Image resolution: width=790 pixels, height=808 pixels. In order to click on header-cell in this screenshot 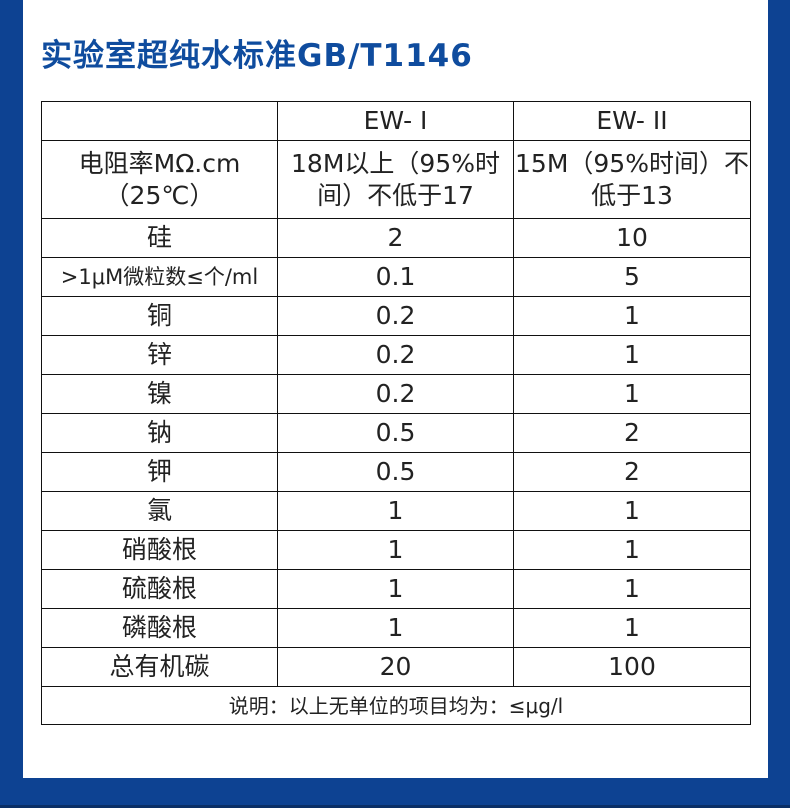, I will do `click(159, 121)`.